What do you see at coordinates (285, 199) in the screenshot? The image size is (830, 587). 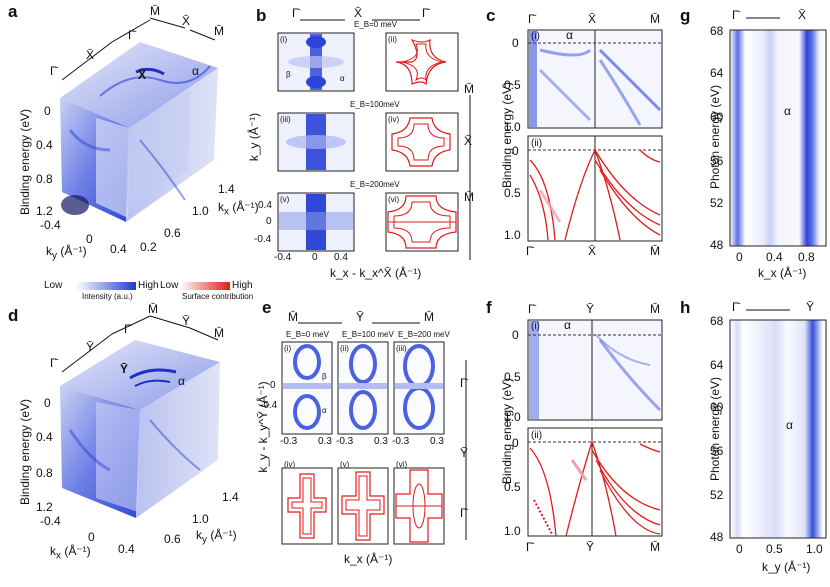 I see `b-sub: (v)` at bounding box center [285, 199].